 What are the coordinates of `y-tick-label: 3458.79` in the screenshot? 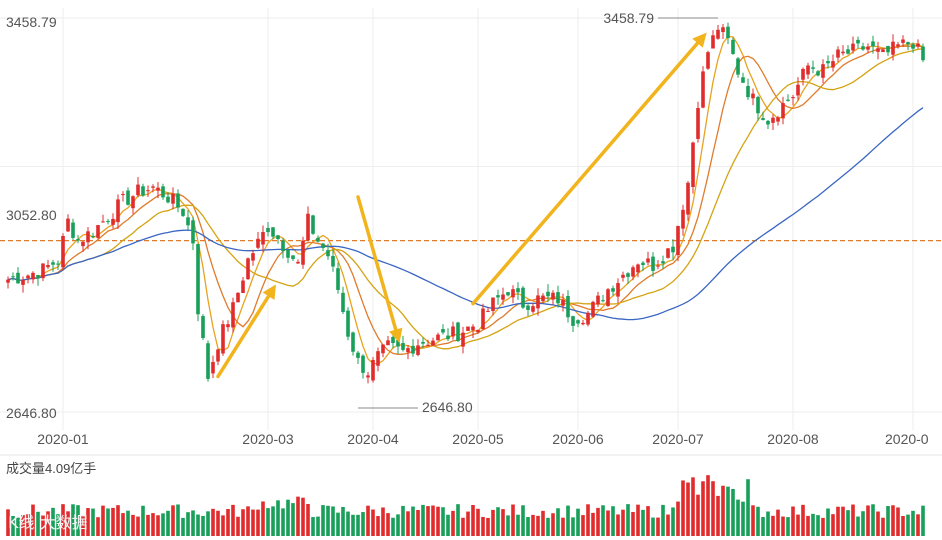 It's located at (31, 22).